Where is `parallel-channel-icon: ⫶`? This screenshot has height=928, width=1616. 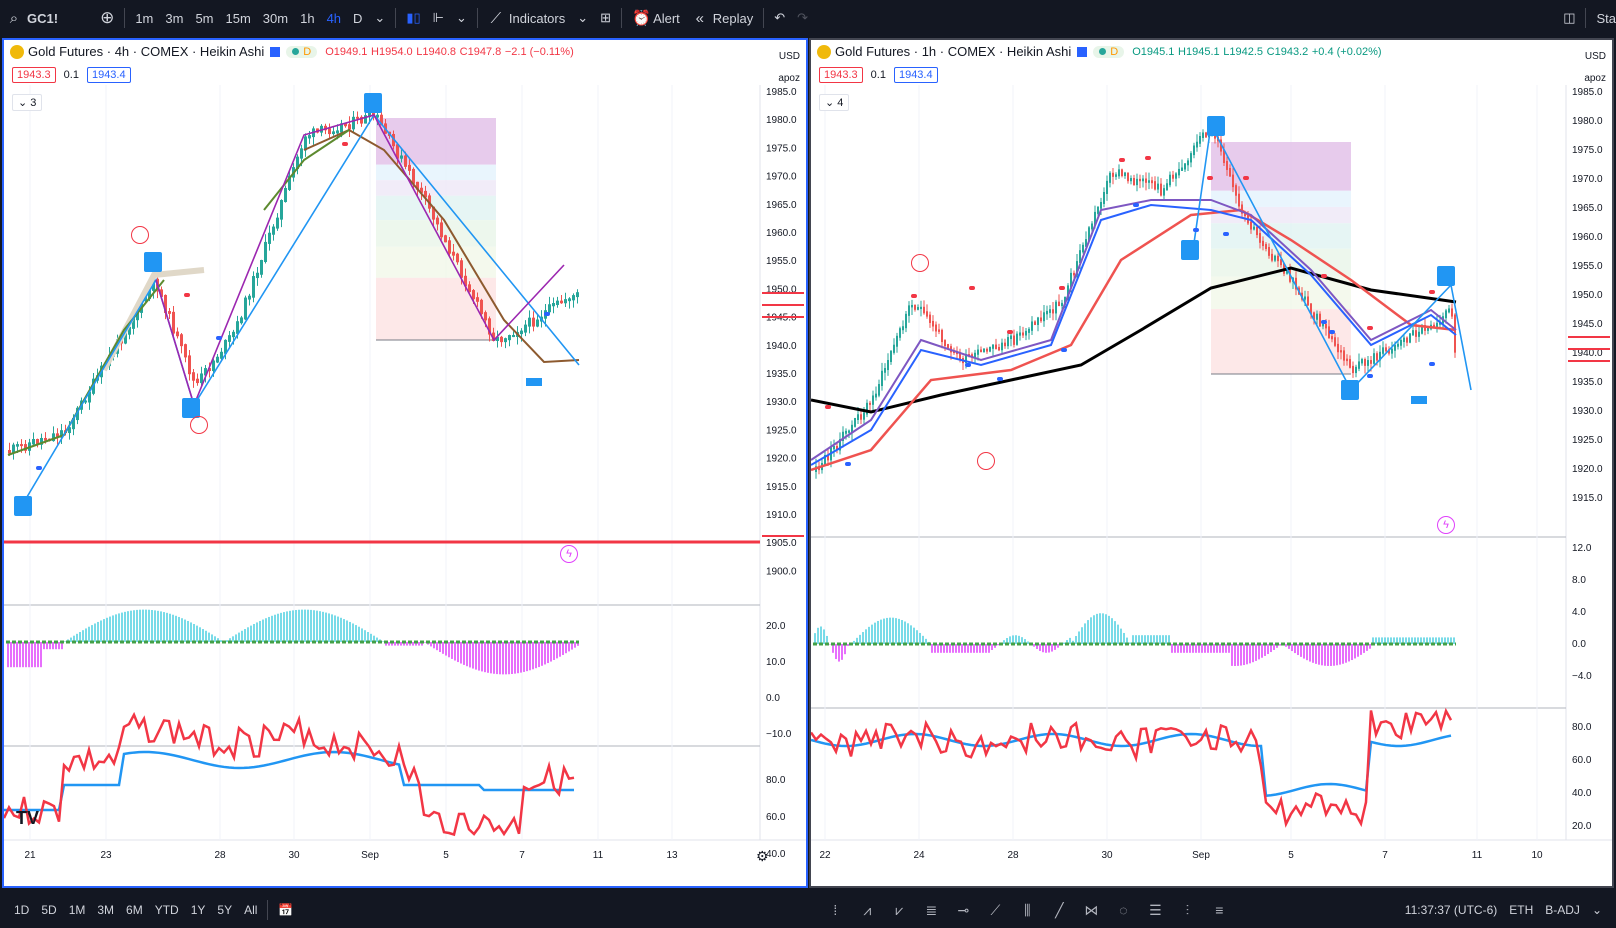
parallel-channel-icon: ⫶ is located at coordinates (1187, 909).